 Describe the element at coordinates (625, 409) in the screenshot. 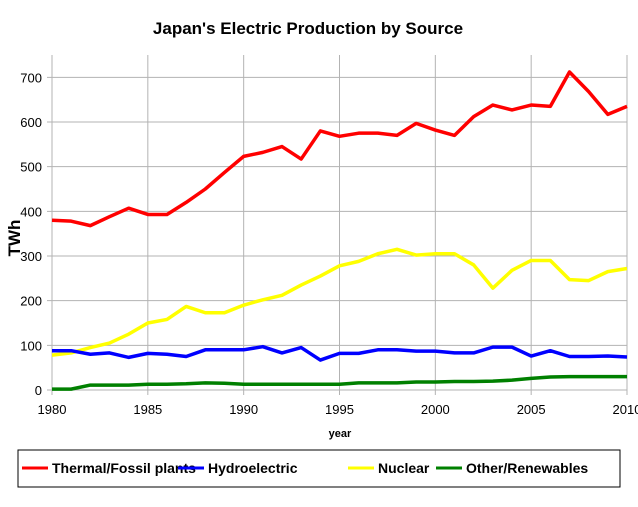

I see `x-tick-label: 2010` at that location.